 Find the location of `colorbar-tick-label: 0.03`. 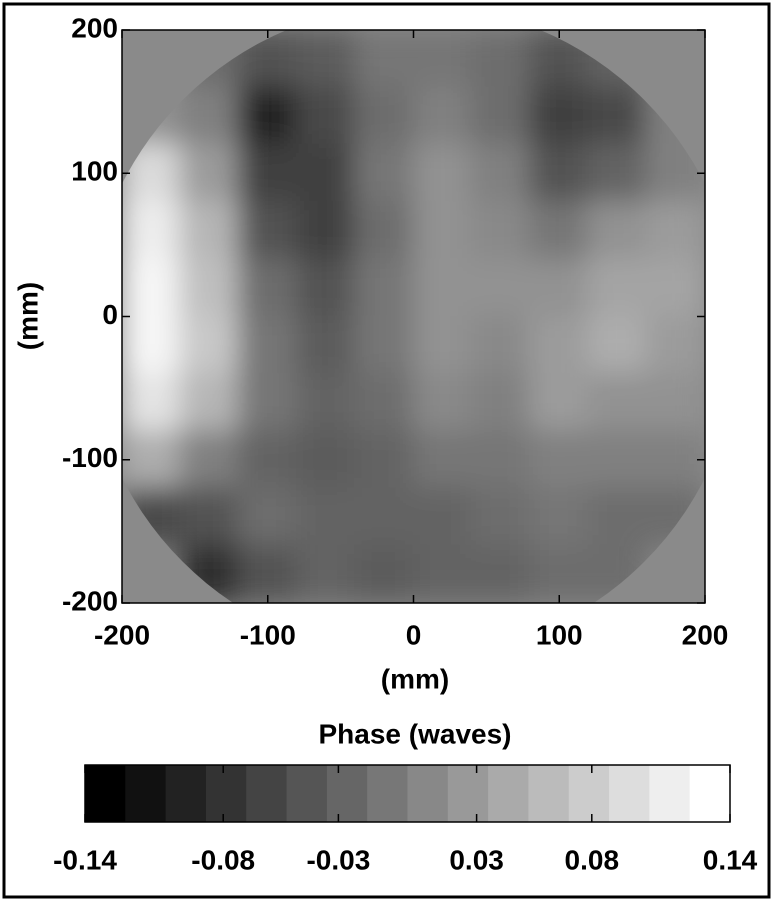

colorbar-tick-label: 0.03 is located at coordinates (476, 859).